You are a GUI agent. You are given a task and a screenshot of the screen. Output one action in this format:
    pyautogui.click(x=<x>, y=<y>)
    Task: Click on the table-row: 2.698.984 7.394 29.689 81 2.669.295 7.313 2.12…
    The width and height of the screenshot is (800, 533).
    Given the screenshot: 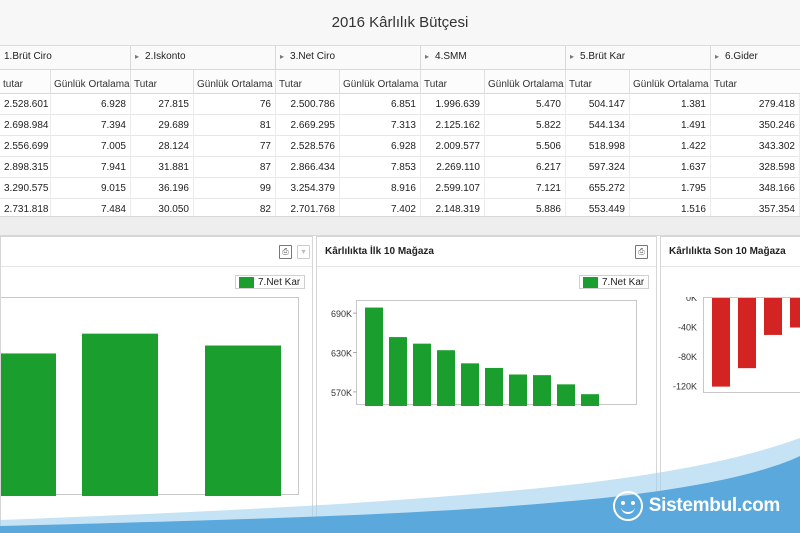 What is the action you would take?
    pyautogui.click(x=400, y=125)
    